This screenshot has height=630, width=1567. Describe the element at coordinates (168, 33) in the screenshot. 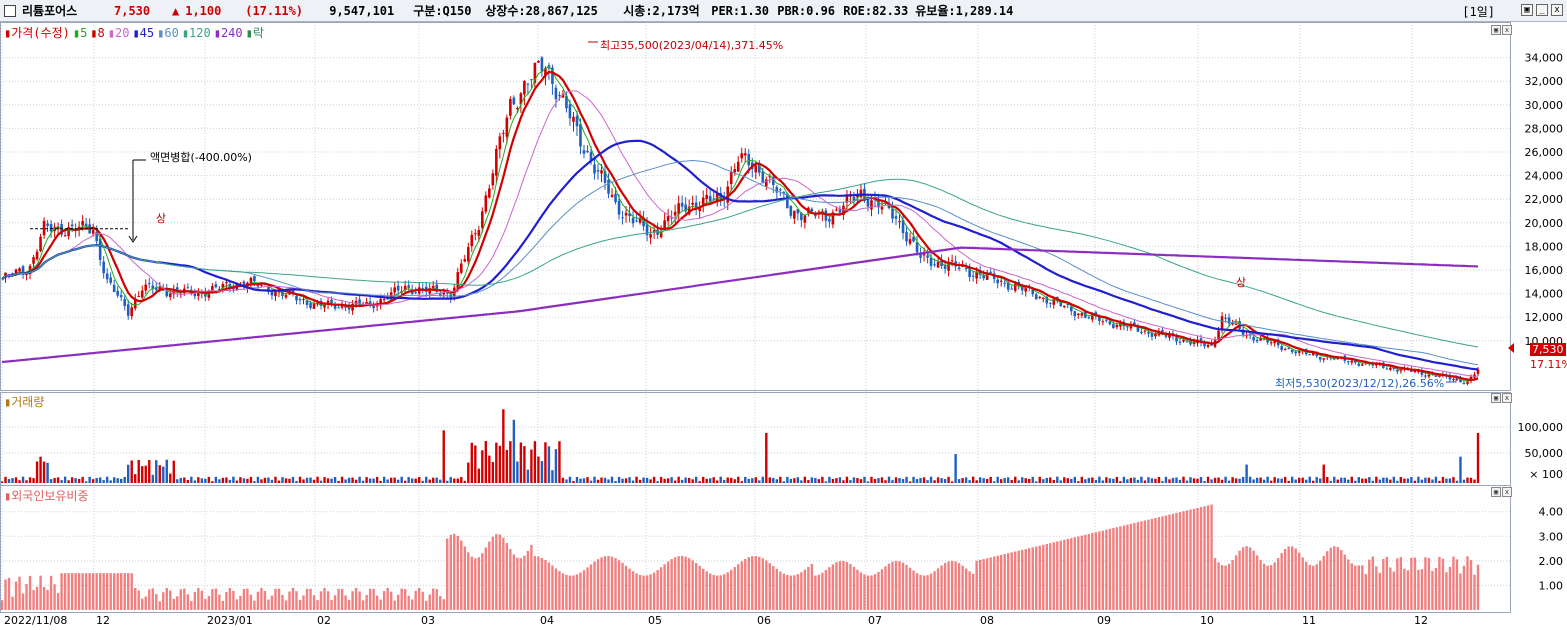

I see `legend-item: ▮60` at that location.